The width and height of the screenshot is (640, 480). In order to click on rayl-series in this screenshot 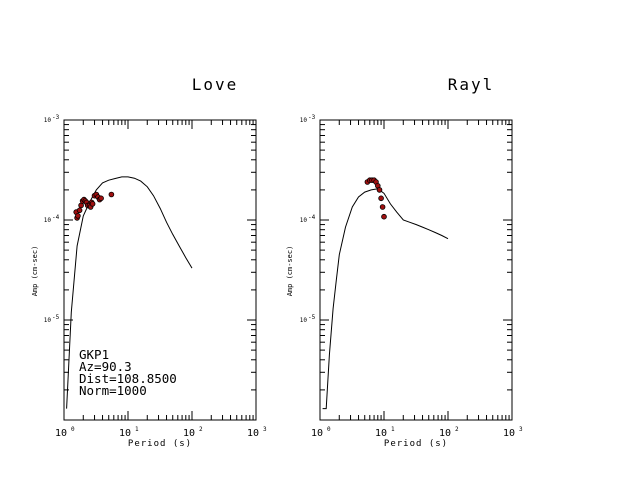, I will do `click(385, 293)`.